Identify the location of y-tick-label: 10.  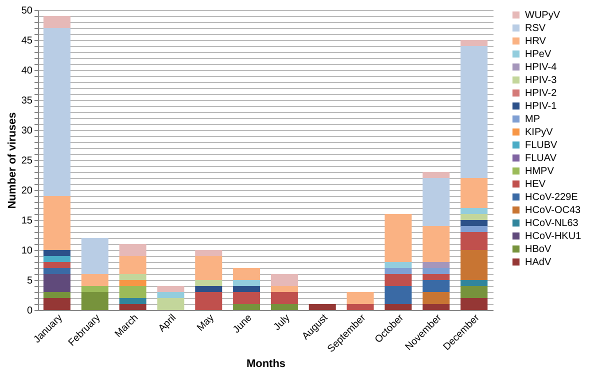
(27, 251).